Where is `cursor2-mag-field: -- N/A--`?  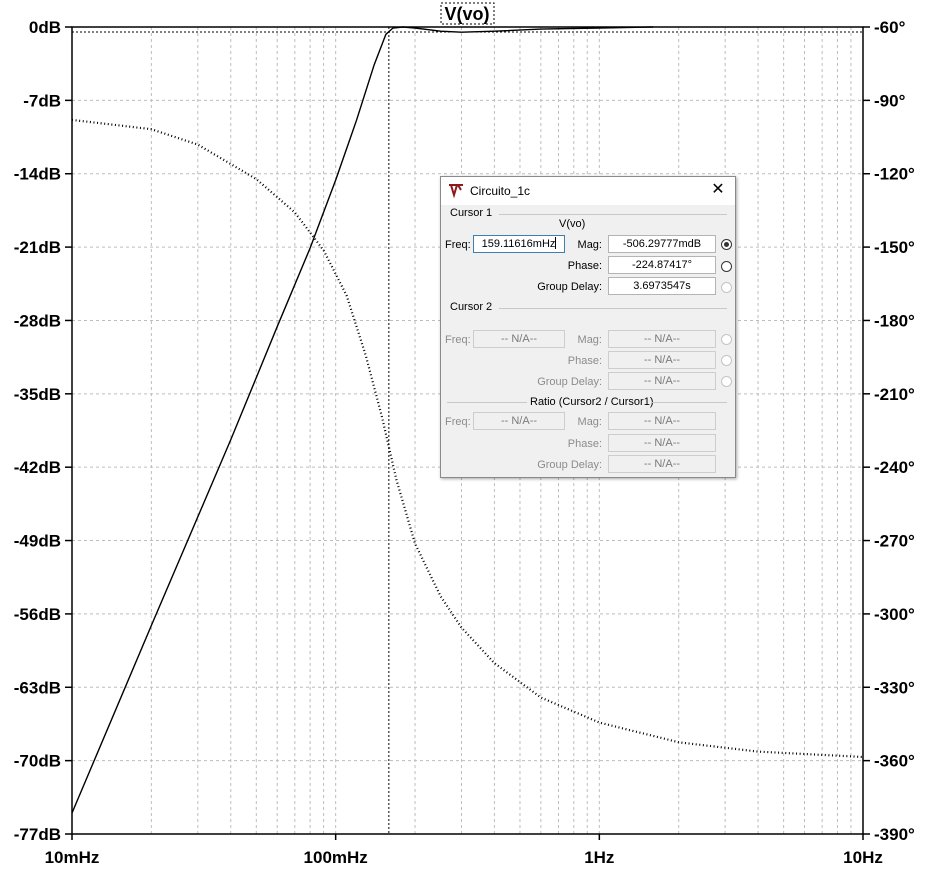 cursor2-mag-field: -- N/A-- is located at coordinates (662, 339).